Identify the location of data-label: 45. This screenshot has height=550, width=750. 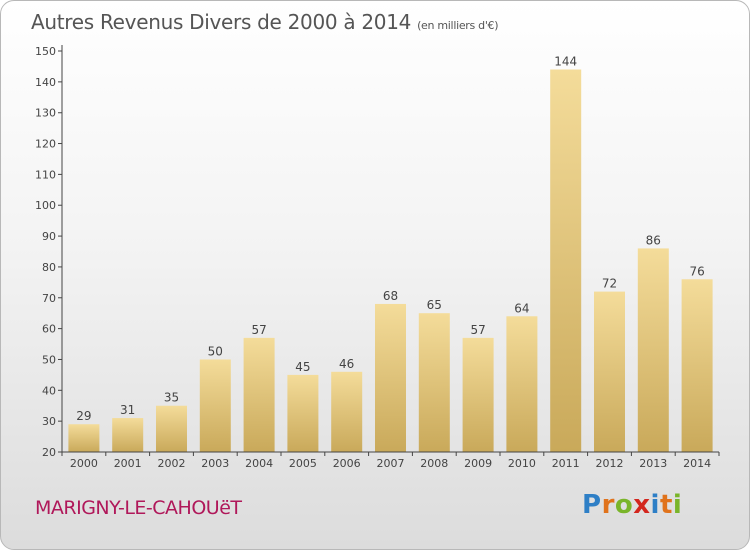
(302, 367).